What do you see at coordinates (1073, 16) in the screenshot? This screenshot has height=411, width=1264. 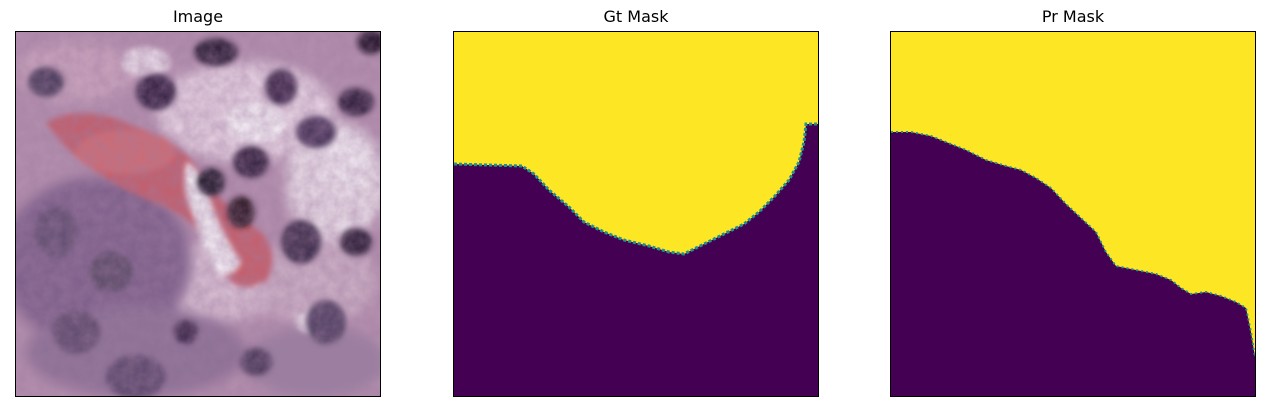 I see `panel-title-pr-mask: Pr Mask` at bounding box center [1073, 16].